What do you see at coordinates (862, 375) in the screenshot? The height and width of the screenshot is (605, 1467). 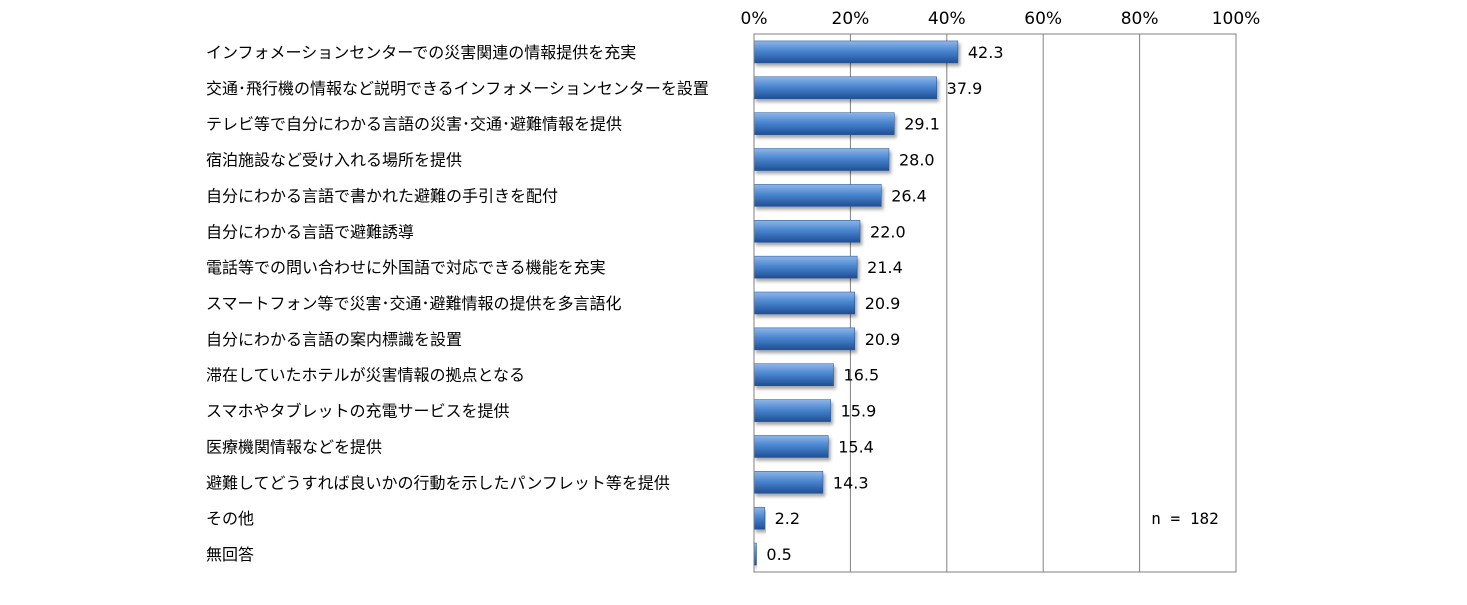 I see `data-label: 16.5` at bounding box center [862, 375].